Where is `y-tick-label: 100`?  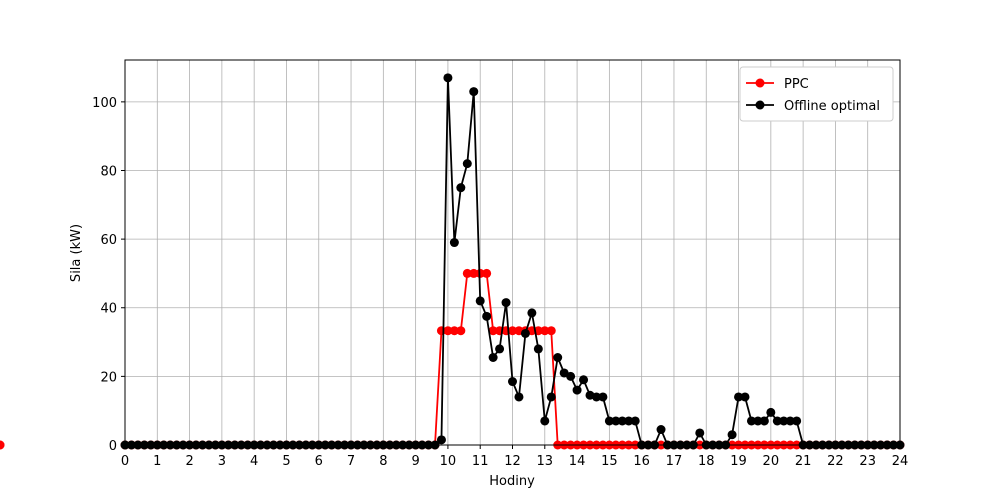 y-tick-label: 100 is located at coordinates (104, 103).